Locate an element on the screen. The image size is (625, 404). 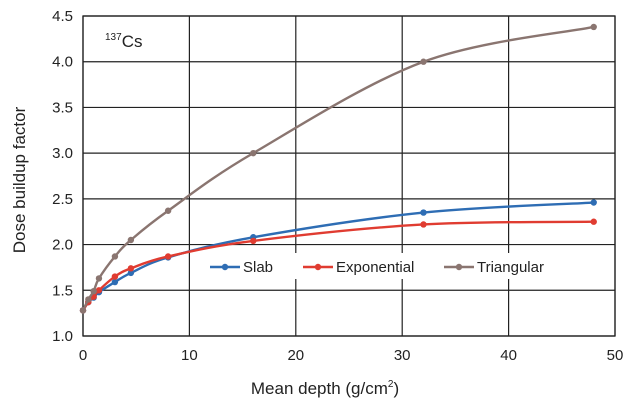
y-tick-labels: 1.0 1.5 2.0 2.5 3.0 3.5 4.0 4.5 is located at coordinates (62, 176).